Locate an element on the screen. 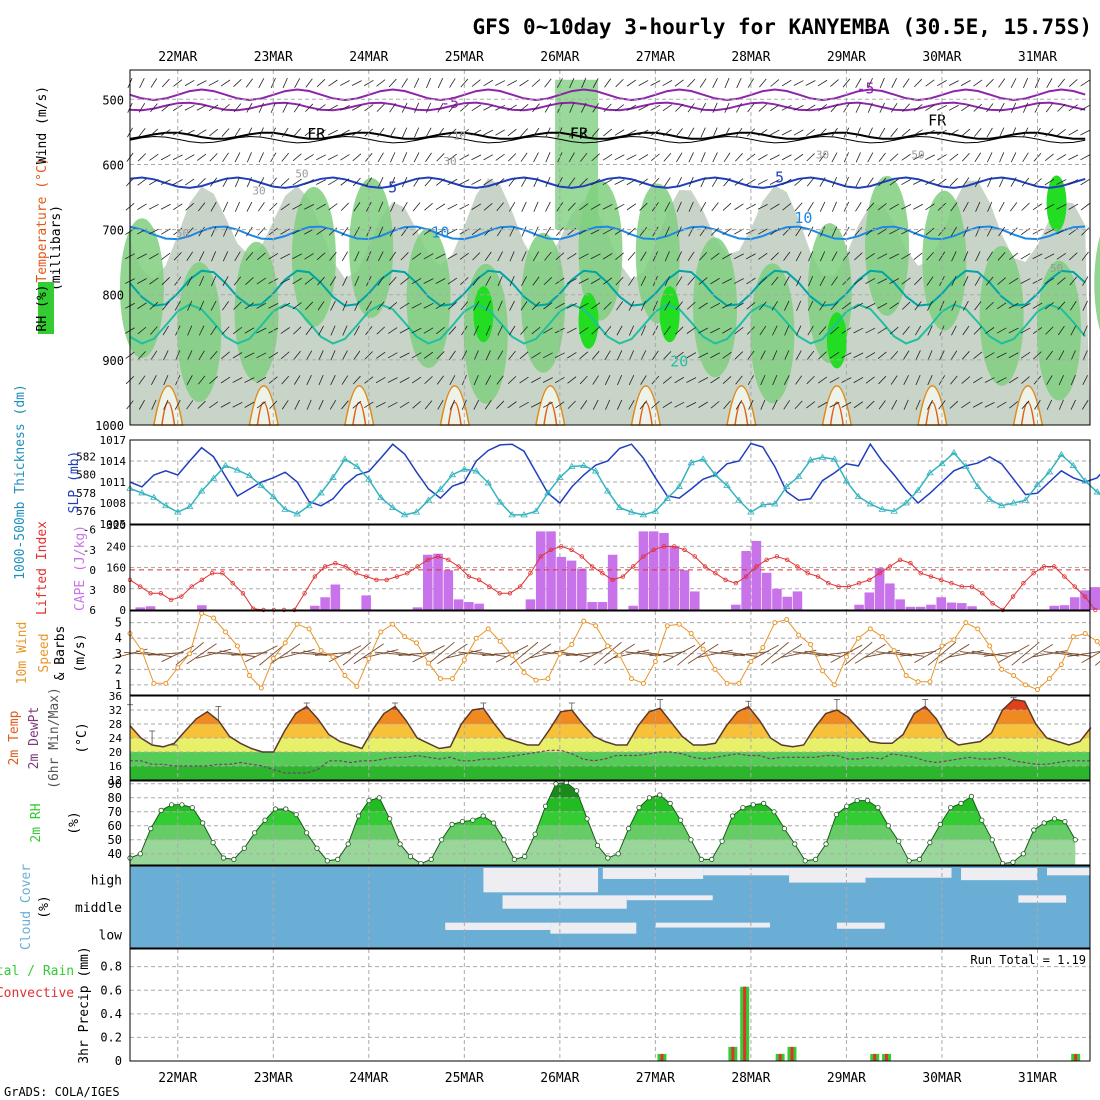 The height and width of the screenshot is (1100, 1100). y-tick-label: 900 is located at coordinates (113, 361).